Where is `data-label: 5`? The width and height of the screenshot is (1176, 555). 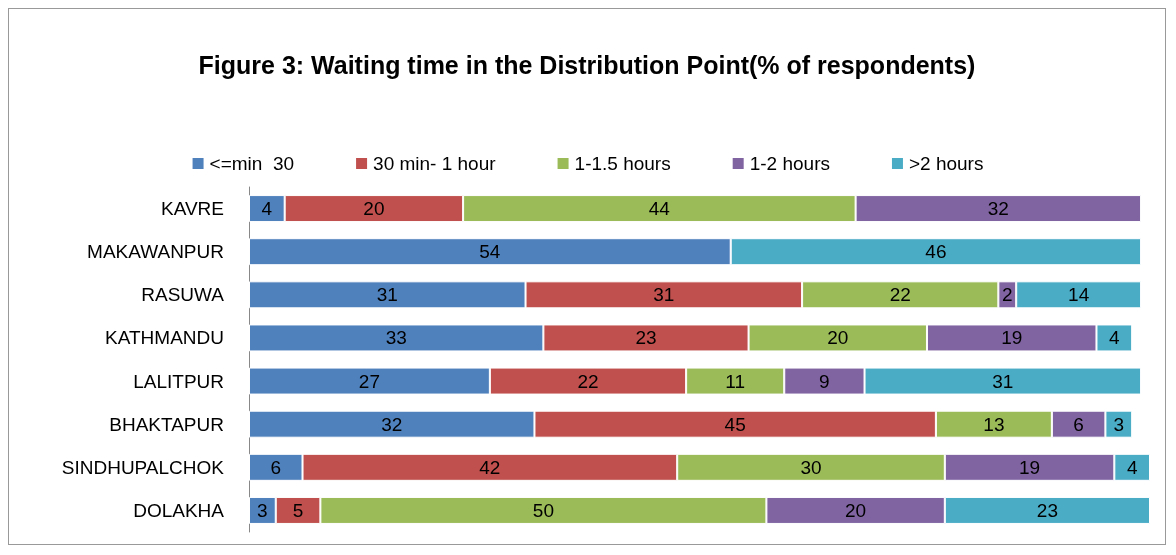 data-label: 5 is located at coordinates (298, 510).